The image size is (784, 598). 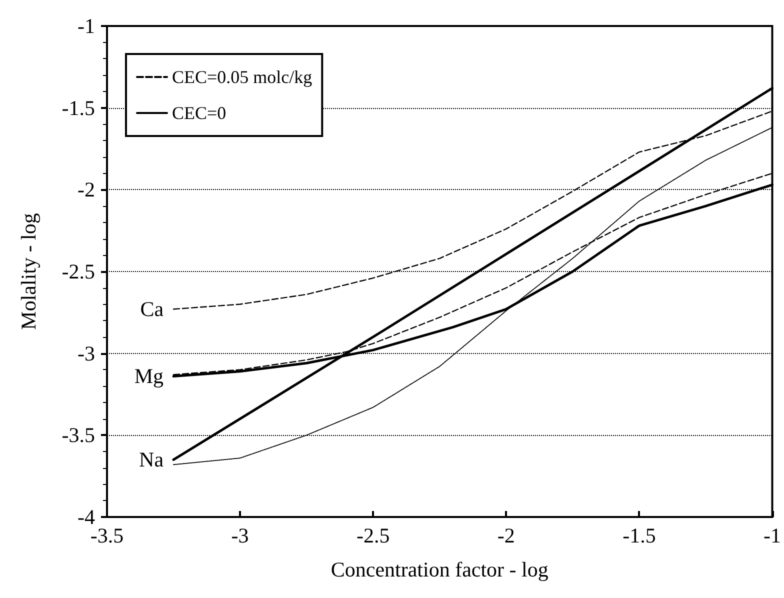 What do you see at coordinates (78, 435) in the screenshot?
I see `y-tick-label: -3.5` at bounding box center [78, 435].